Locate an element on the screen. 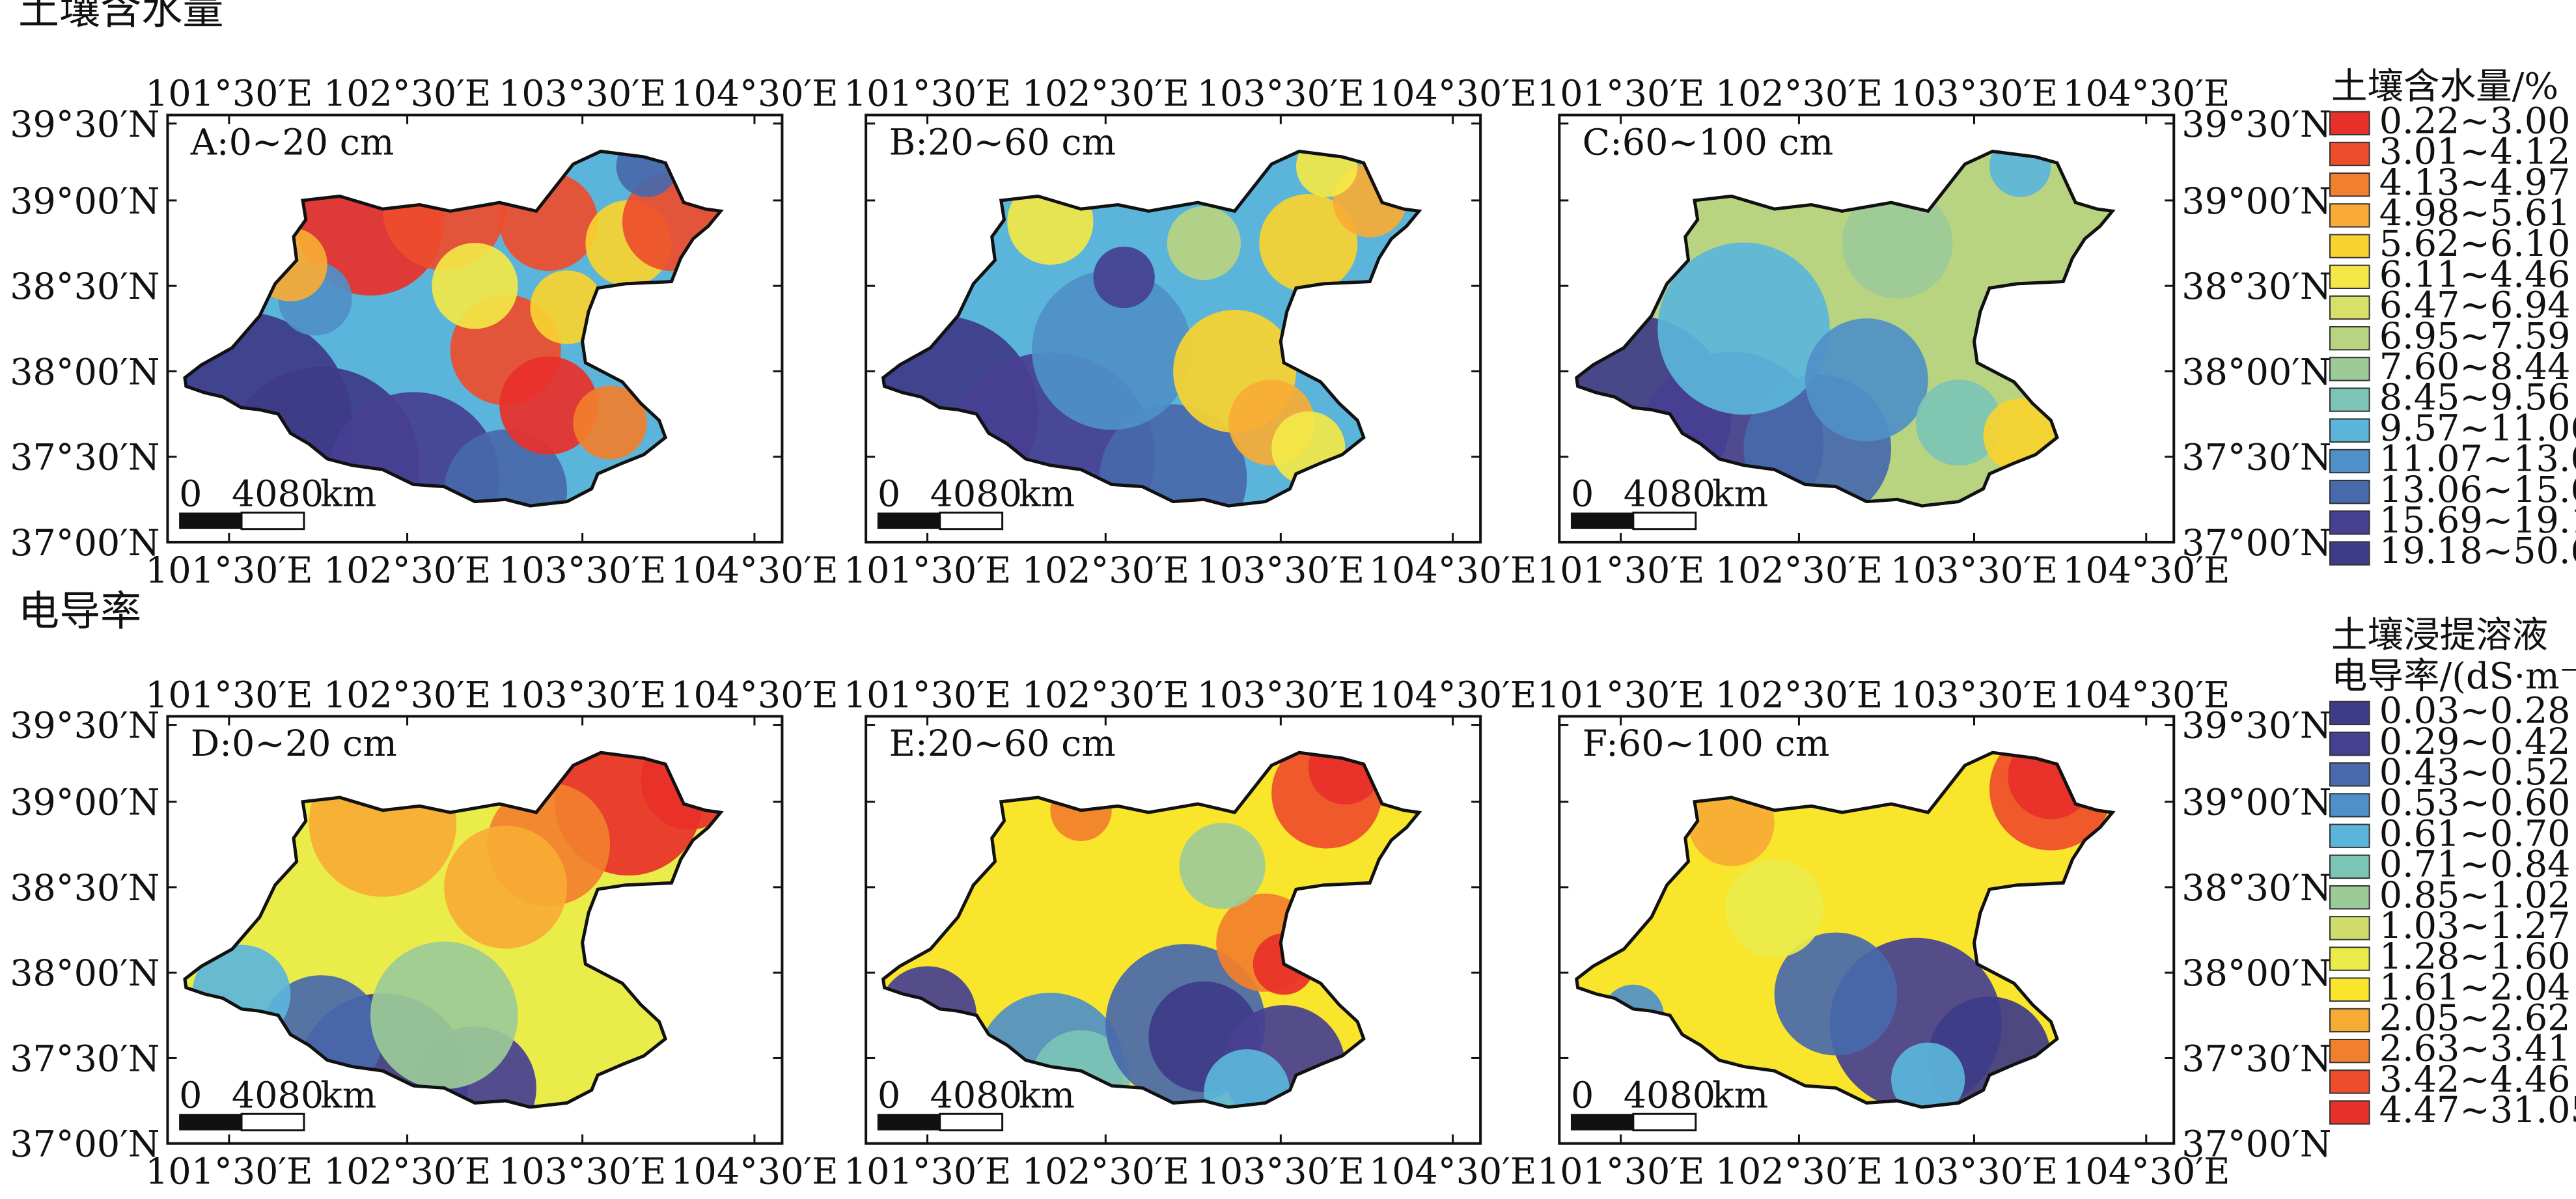 Image resolution: width=2576 pixels, height=1199 pixels. legend-title: 土壤含水量/% is located at coordinates (2444, 86).